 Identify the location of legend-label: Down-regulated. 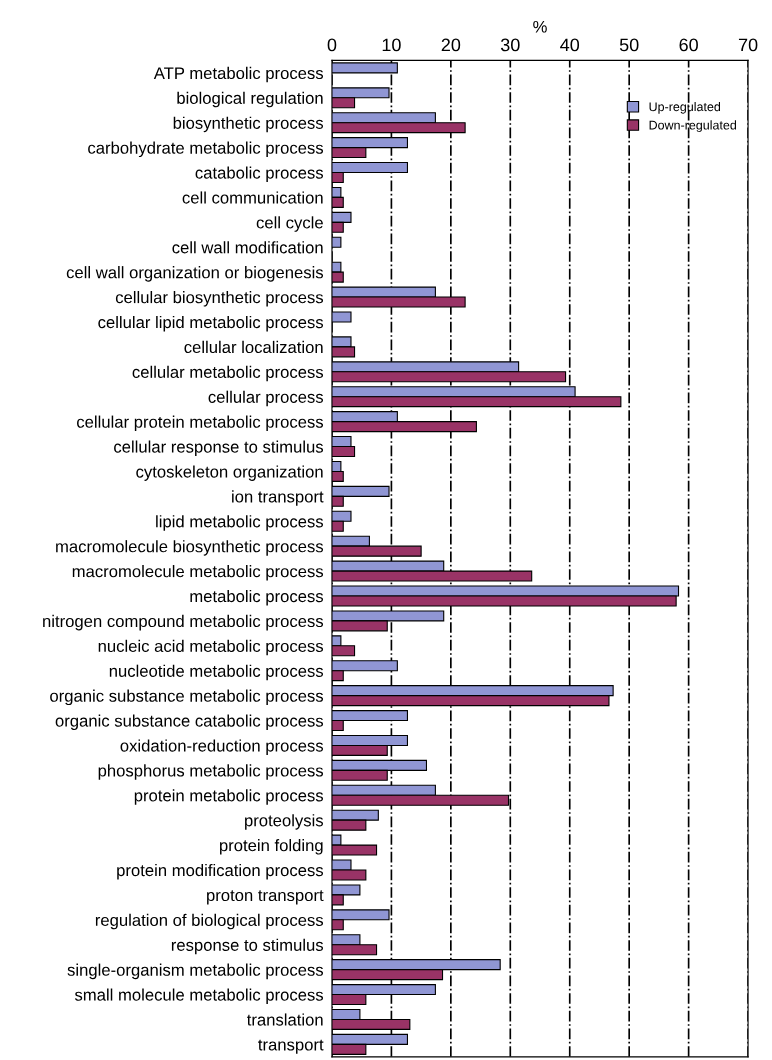
(693, 126).